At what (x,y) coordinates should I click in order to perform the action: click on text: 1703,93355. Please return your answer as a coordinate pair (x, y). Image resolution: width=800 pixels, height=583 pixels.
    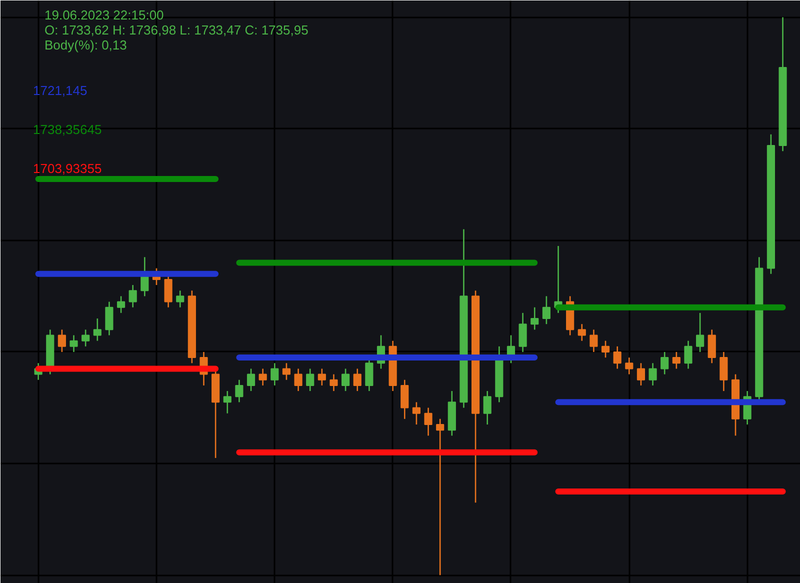
    Looking at the image, I should click on (67, 168).